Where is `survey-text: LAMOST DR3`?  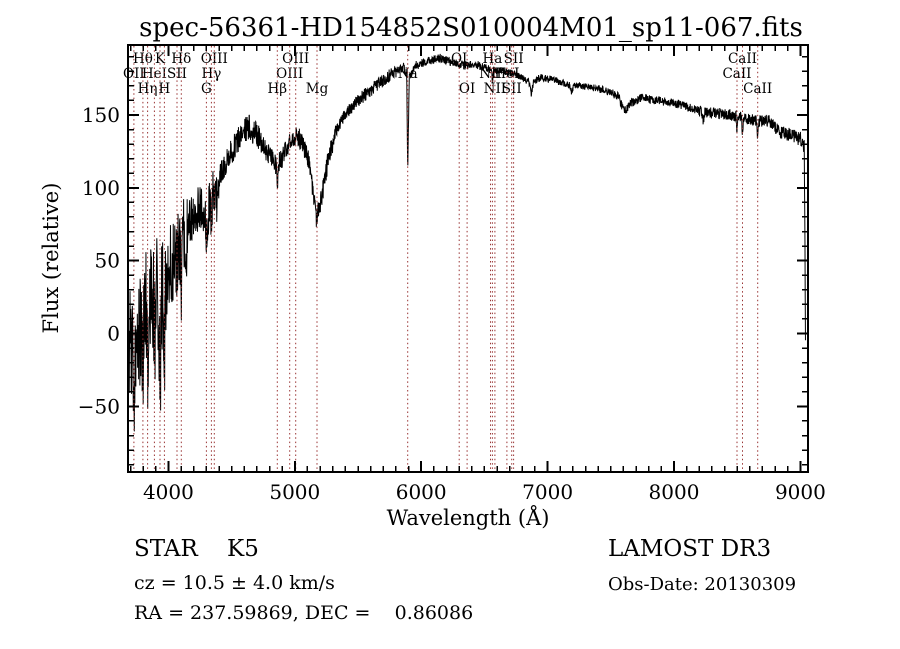
survey-text: LAMOST DR3 is located at coordinates (689, 549).